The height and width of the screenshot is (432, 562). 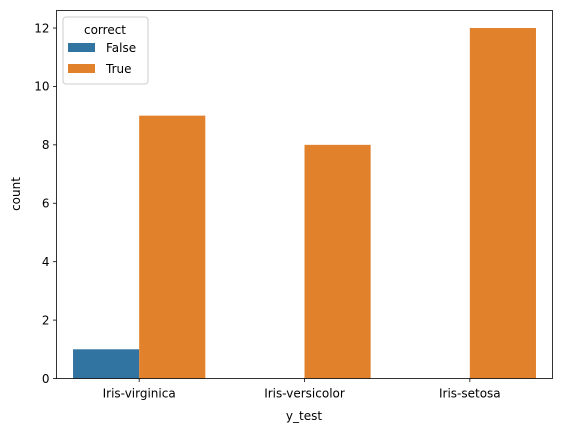 What do you see at coordinates (172, 247) in the screenshot?
I see `bar-true-iris-virginica` at bounding box center [172, 247].